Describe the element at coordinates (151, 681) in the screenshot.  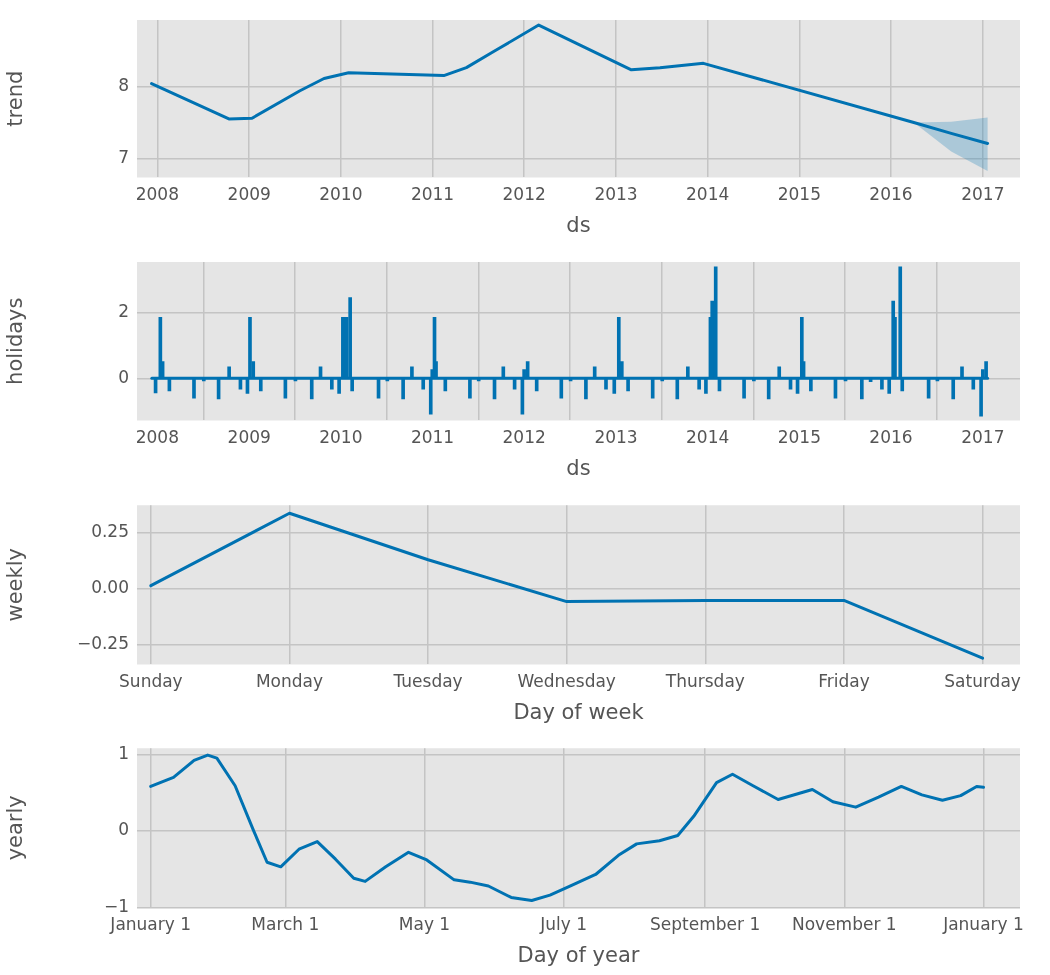
I see `x-tick-label: Sunday` at that location.